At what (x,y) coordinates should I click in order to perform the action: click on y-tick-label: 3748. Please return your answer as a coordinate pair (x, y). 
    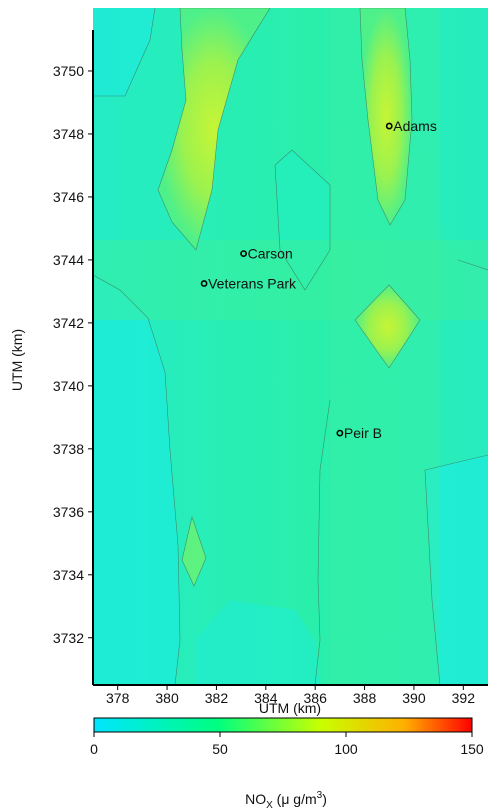
    Looking at the image, I should click on (68, 134).